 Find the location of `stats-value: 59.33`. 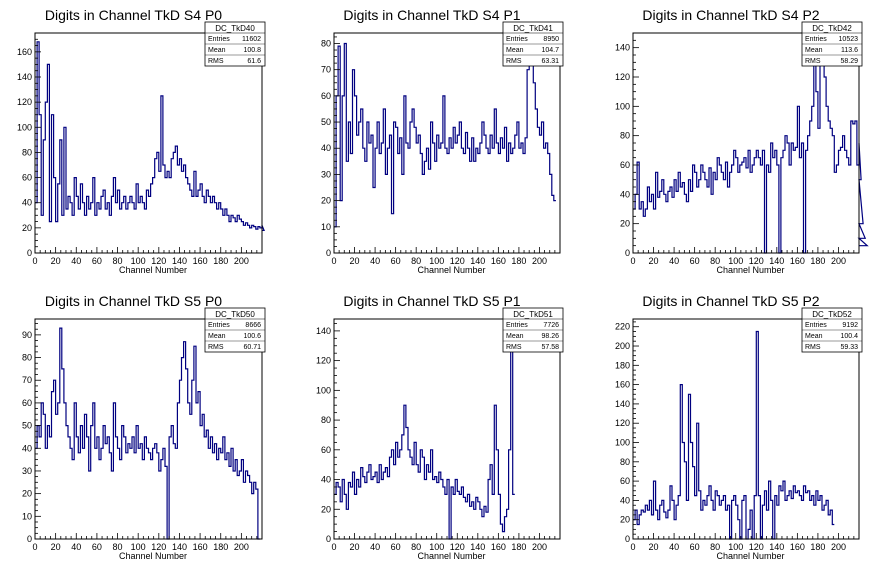

stats-value: 59.33 is located at coordinates (849, 347).